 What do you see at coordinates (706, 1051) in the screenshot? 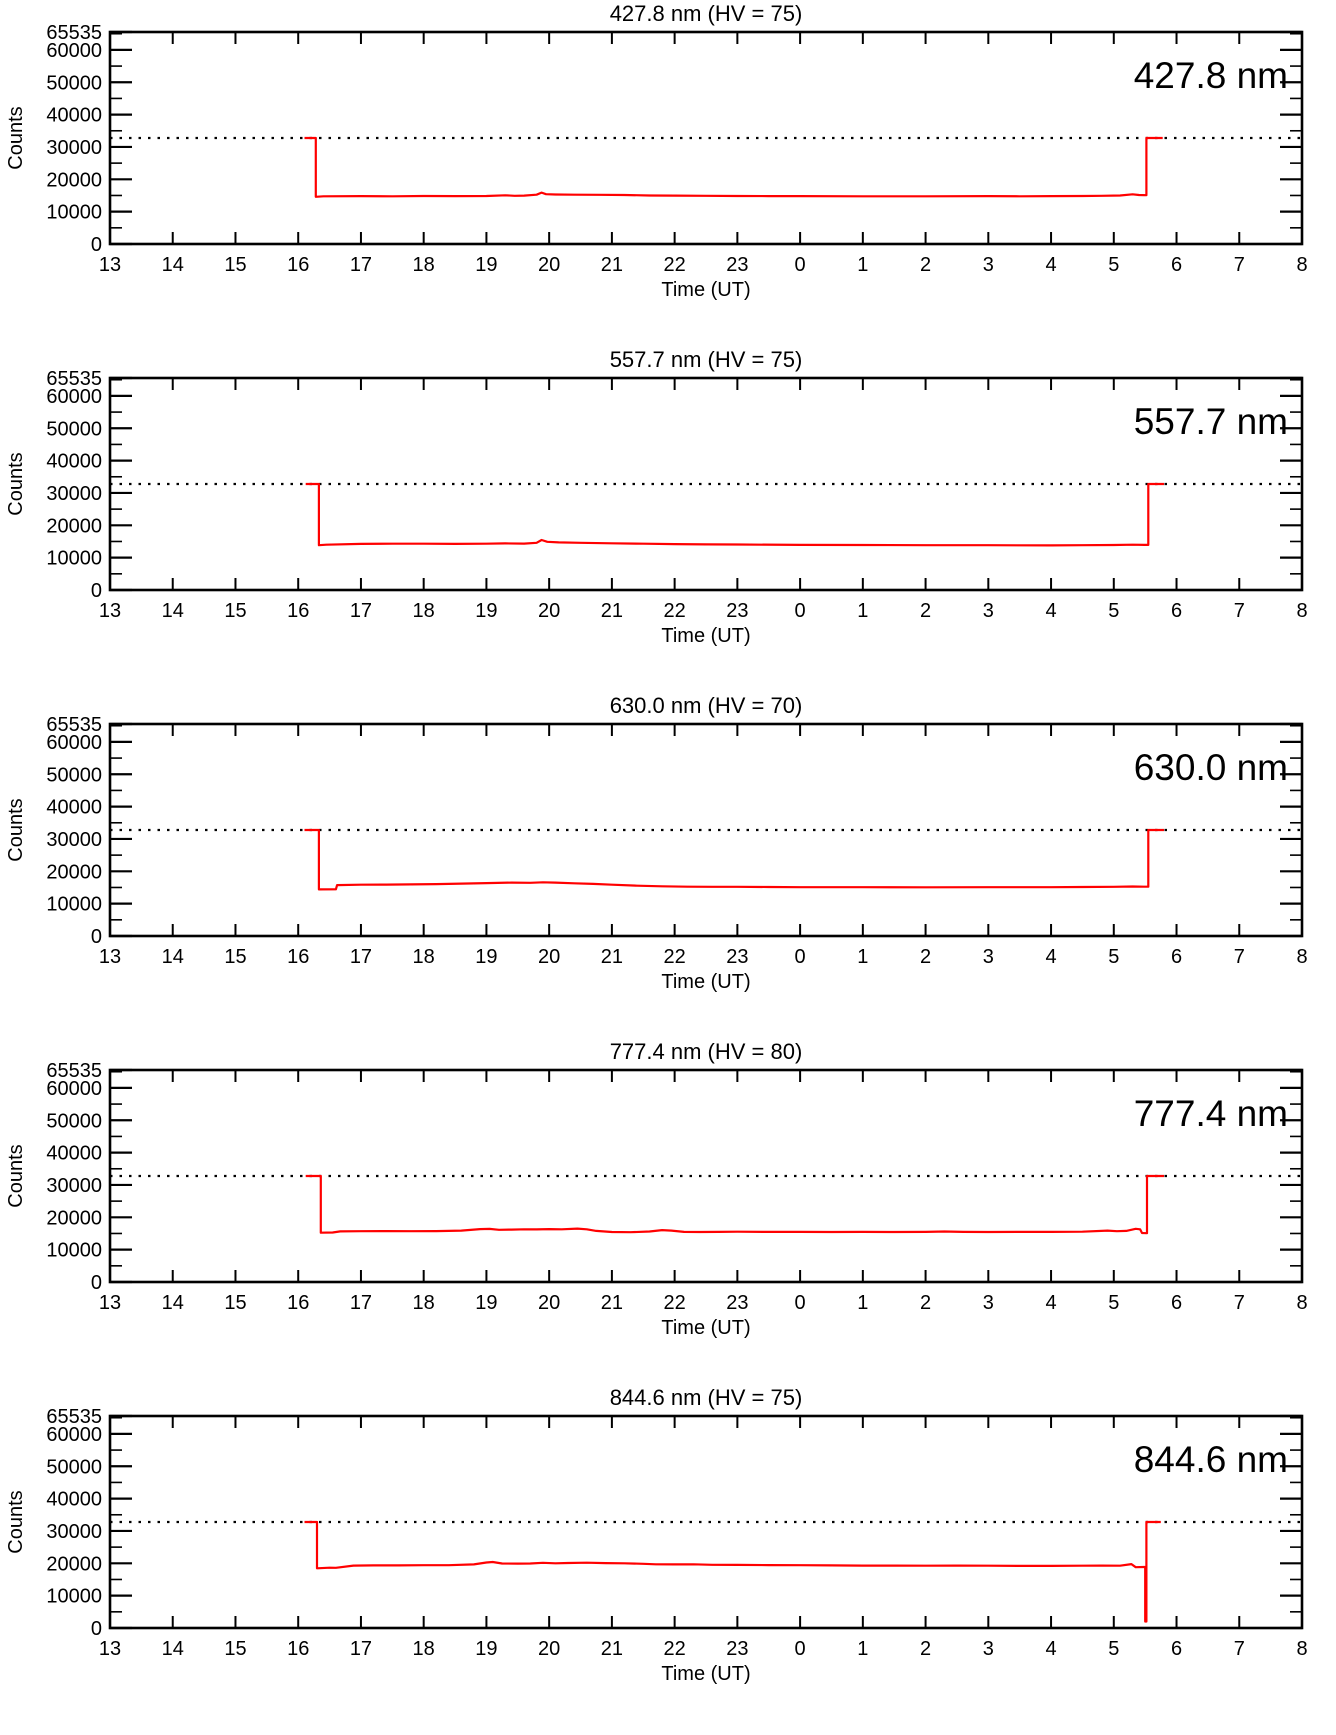
I see `plot-title: 777.4 nm (HV = 80)` at bounding box center [706, 1051].